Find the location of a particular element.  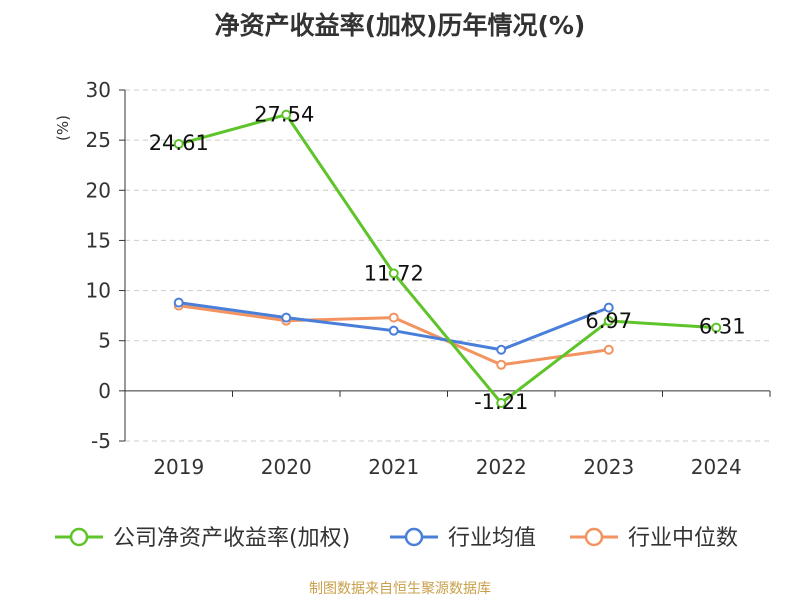

data-label: 6.31 is located at coordinates (722, 327).